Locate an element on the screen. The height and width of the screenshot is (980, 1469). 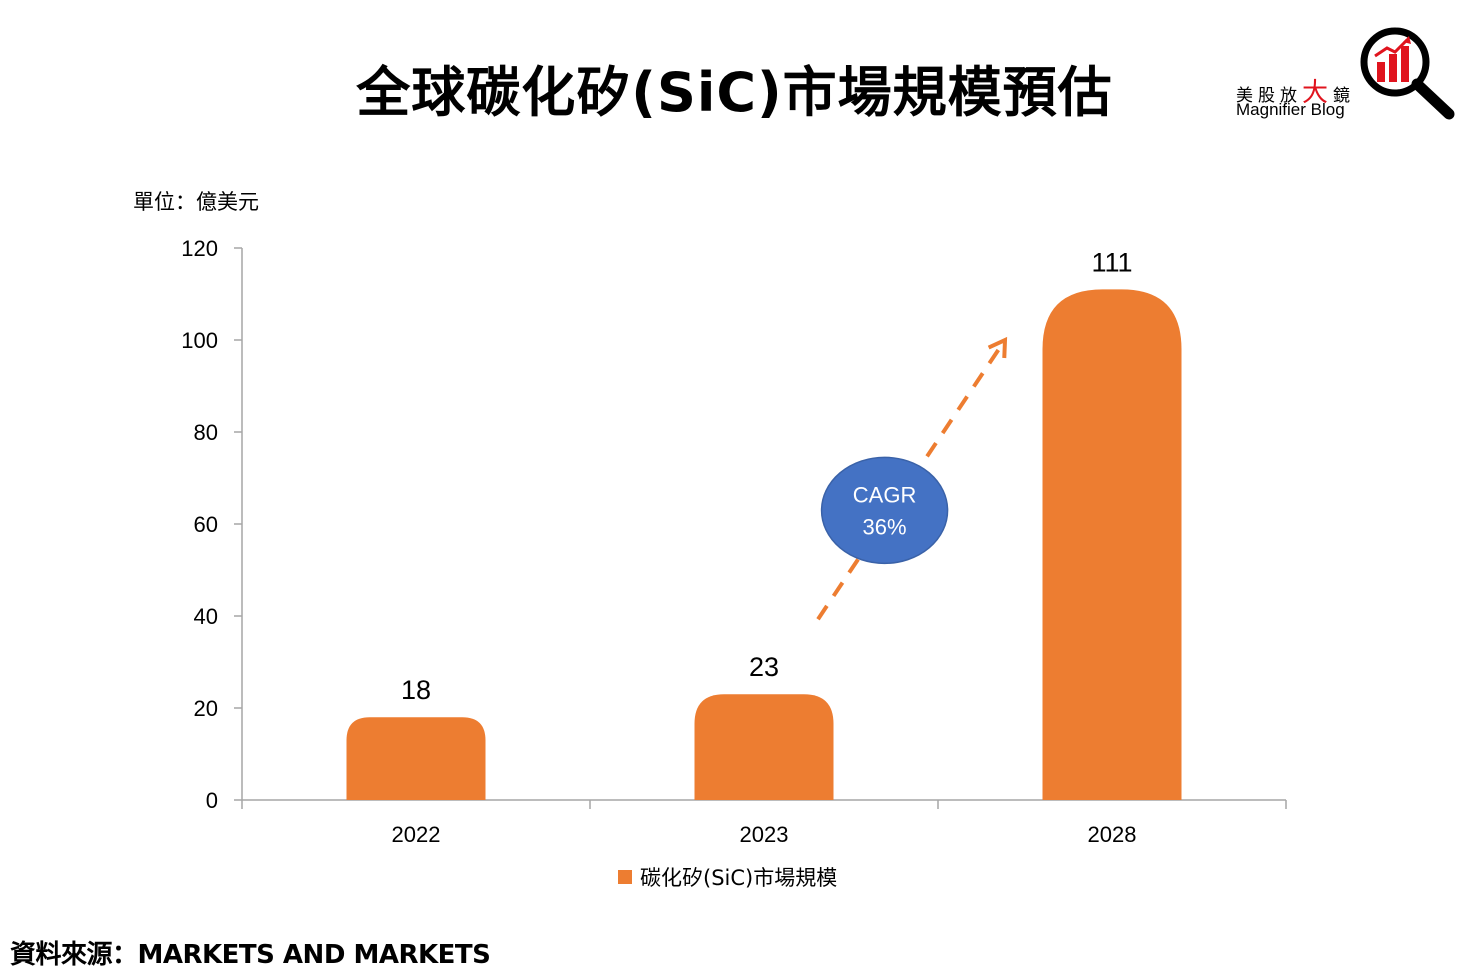
source-note: 資料來源：MARKETS AND MARKETS is located at coordinates (250, 955).